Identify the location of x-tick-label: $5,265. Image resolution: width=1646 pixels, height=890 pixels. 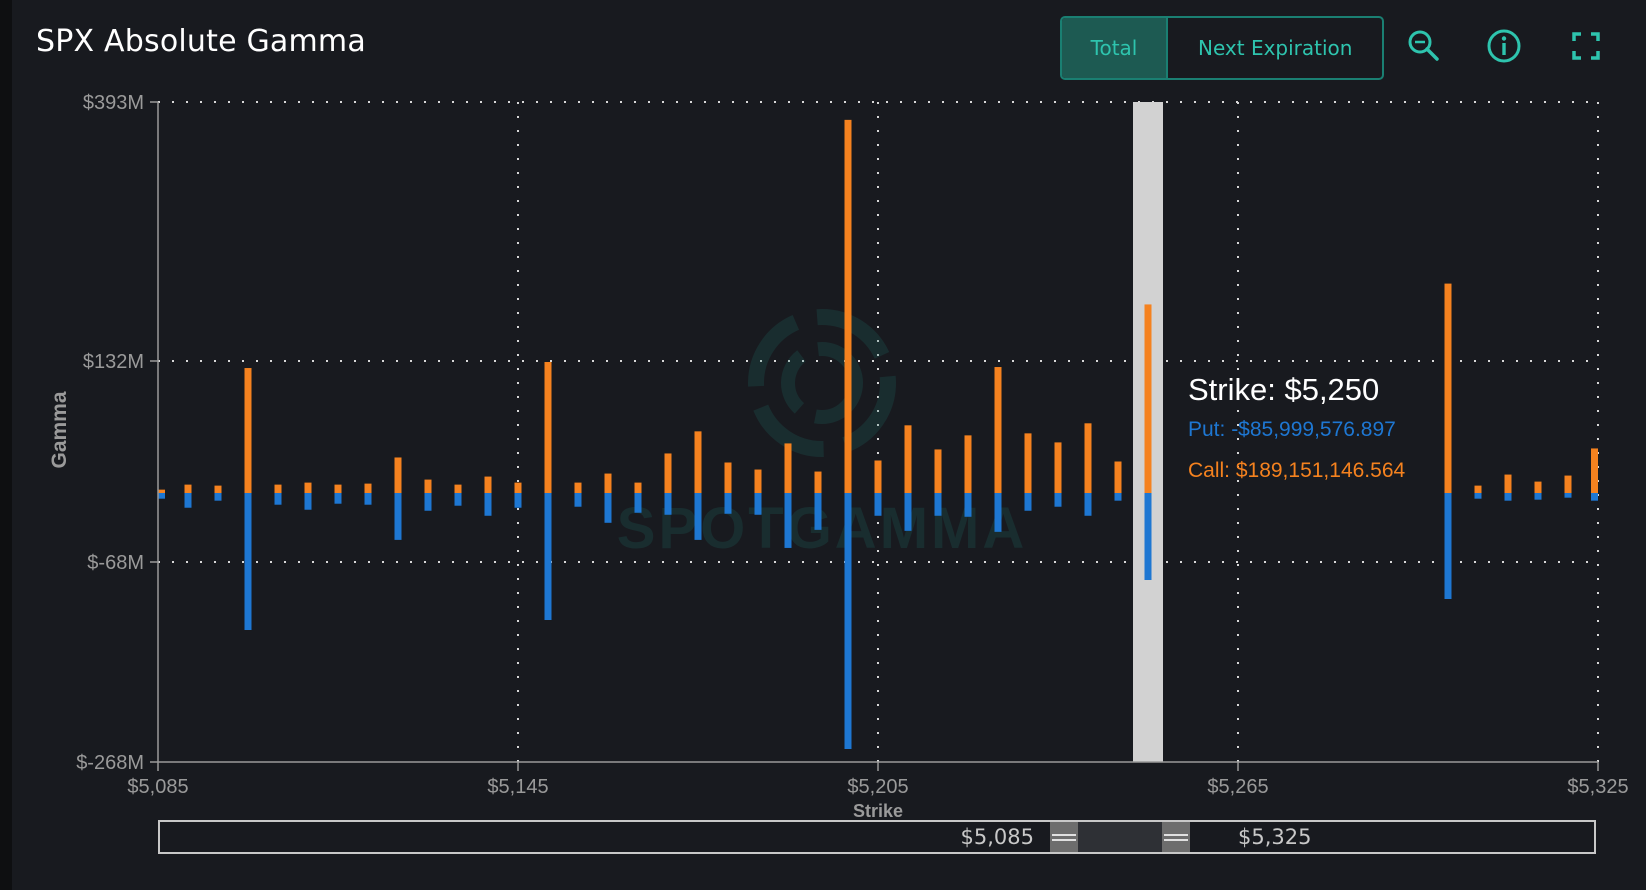
(1237, 787).